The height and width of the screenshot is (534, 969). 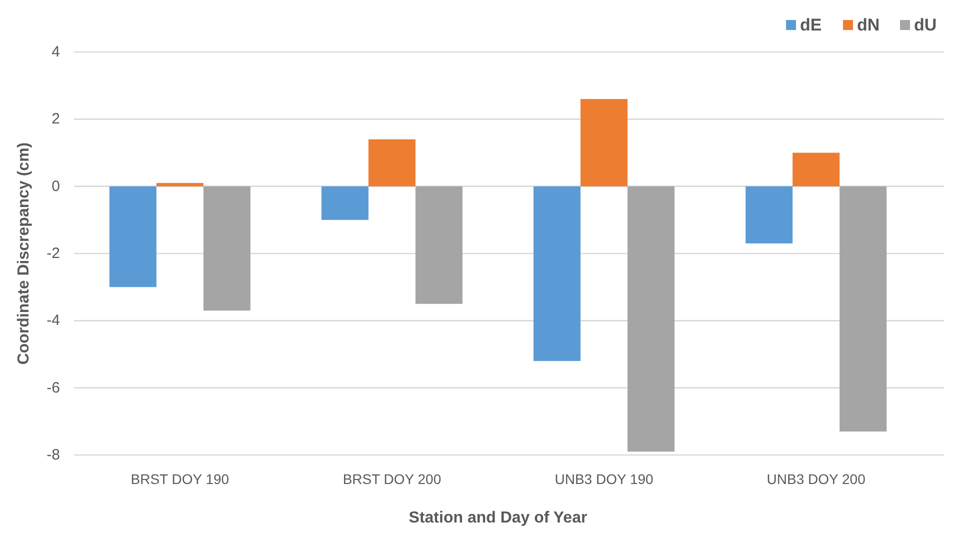 What do you see at coordinates (53, 321) in the screenshot?
I see `y-tick-label: -4` at bounding box center [53, 321].